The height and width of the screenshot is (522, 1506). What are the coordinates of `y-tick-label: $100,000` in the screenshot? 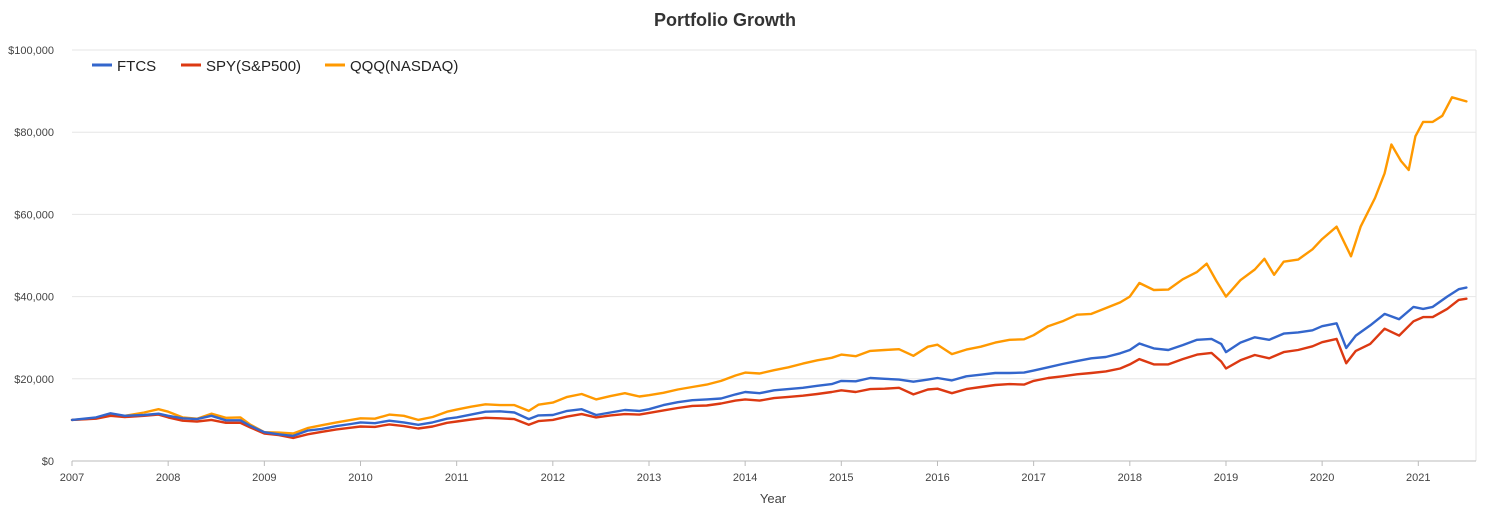 It's located at (31, 51).